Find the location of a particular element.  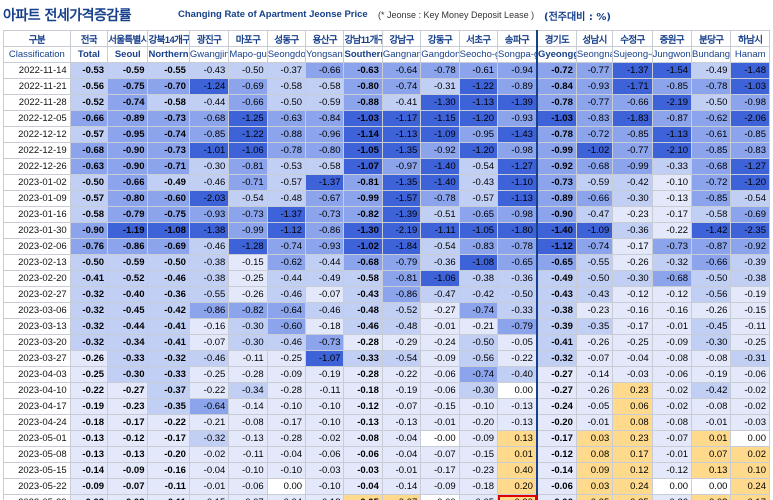

rate-cell: -0.09 is located at coordinates (672, 342).